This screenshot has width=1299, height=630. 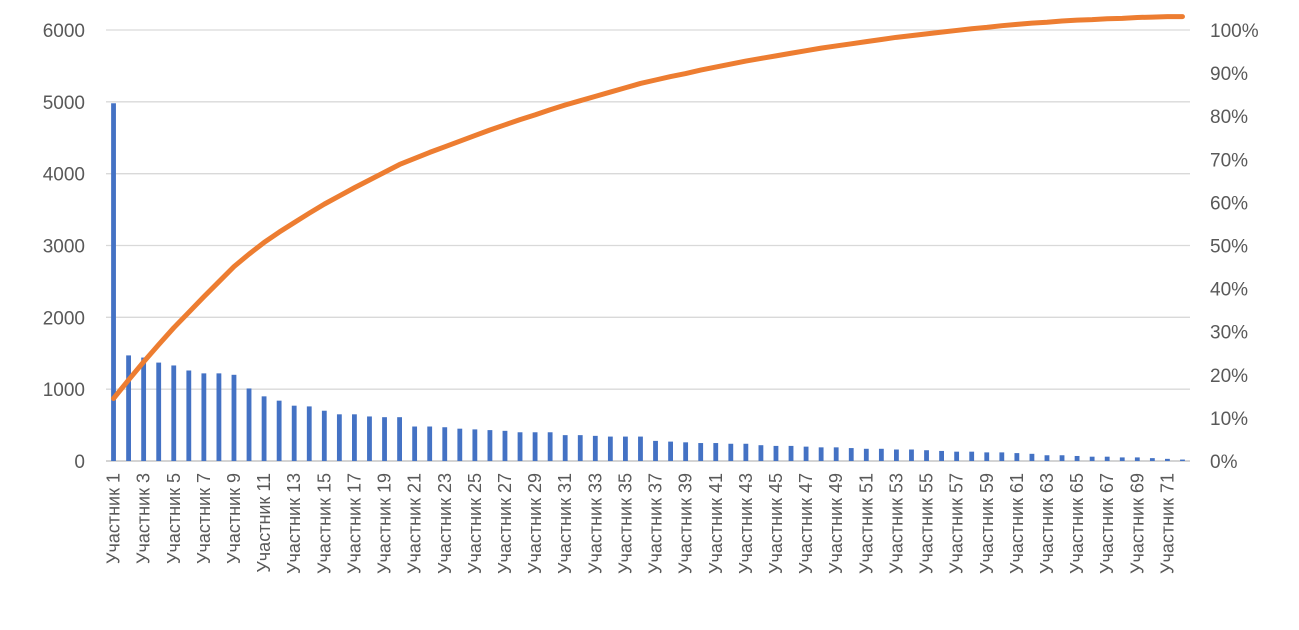 What do you see at coordinates (746, 523) in the screenshot?
I see `x-tick-label: Участник 43` at bounding box center [746, 523].